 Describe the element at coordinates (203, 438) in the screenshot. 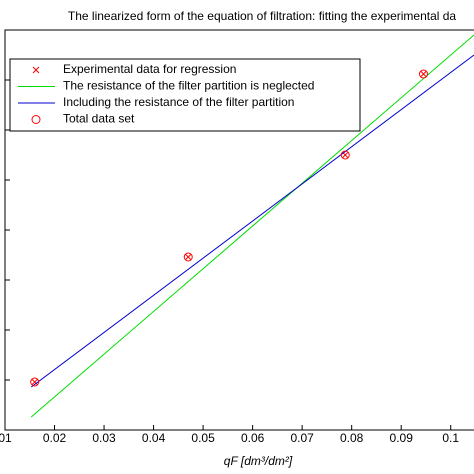

I see `x-tick-label: 0.05` at that location.